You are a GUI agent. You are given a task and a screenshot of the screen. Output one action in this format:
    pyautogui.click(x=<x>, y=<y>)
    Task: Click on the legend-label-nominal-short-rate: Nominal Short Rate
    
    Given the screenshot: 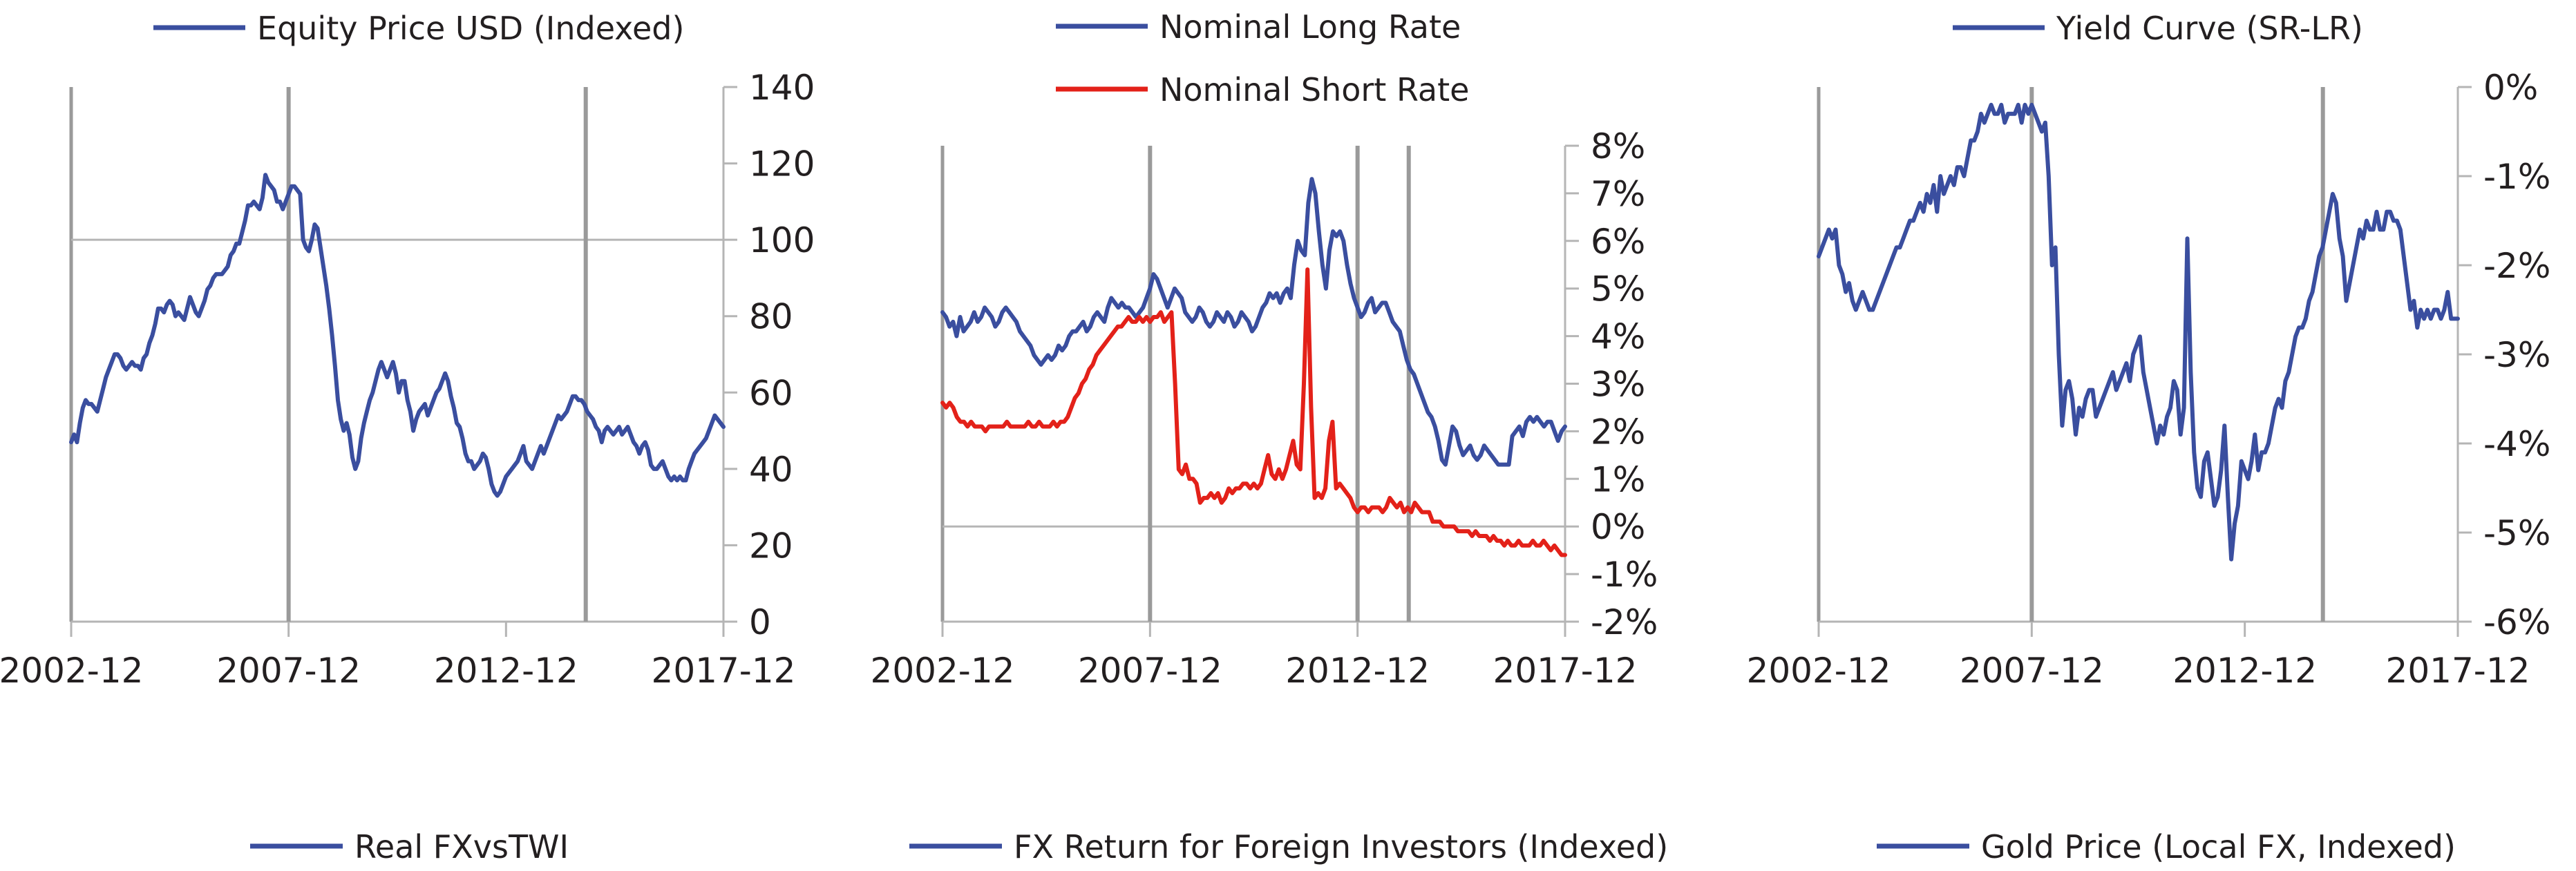 What is the action you would take?
    pyautogui.click(x=1314, y=89)
    